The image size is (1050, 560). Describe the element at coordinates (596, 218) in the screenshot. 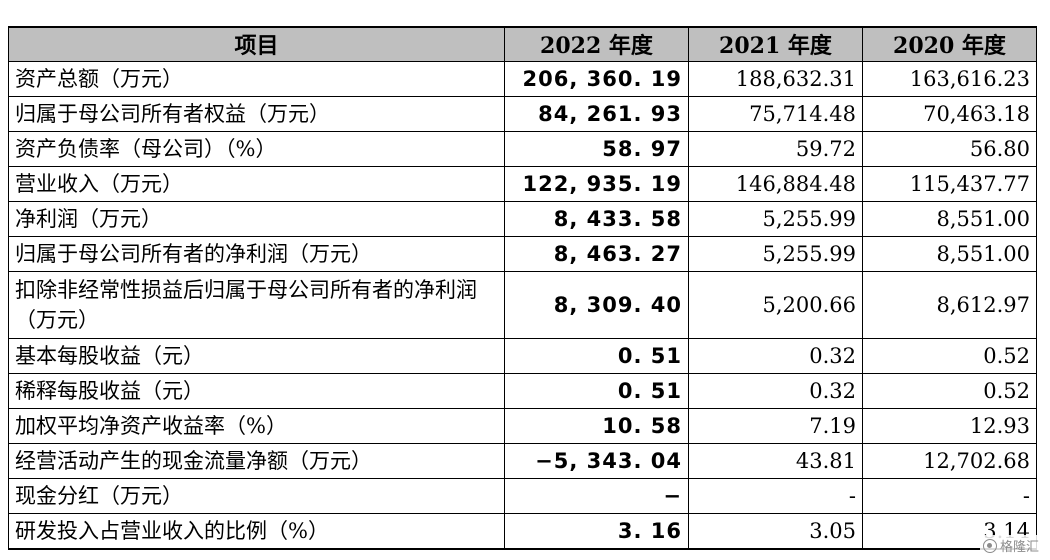

I see `value-2022: 8, 433. 58` at that location.